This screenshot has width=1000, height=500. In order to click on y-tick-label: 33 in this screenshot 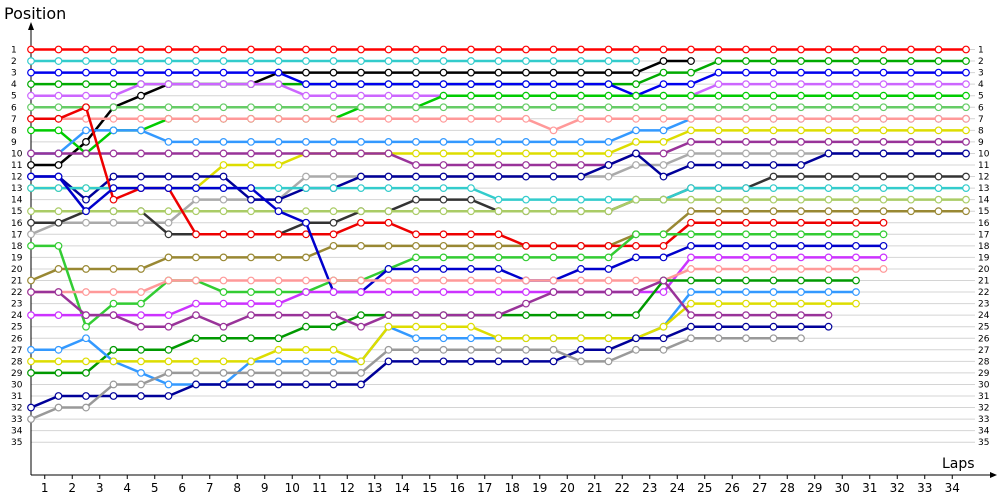, I will do `click(16, 420)`.